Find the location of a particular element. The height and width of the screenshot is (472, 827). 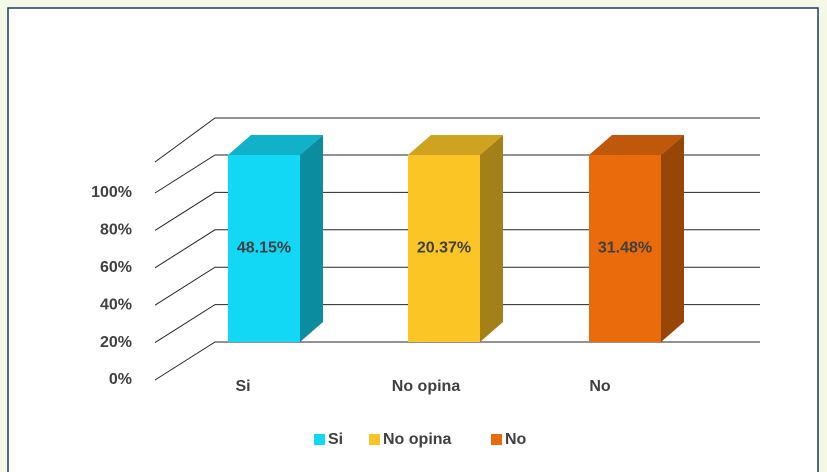

value-label: 20.37% is located at coordinates (444, 248).